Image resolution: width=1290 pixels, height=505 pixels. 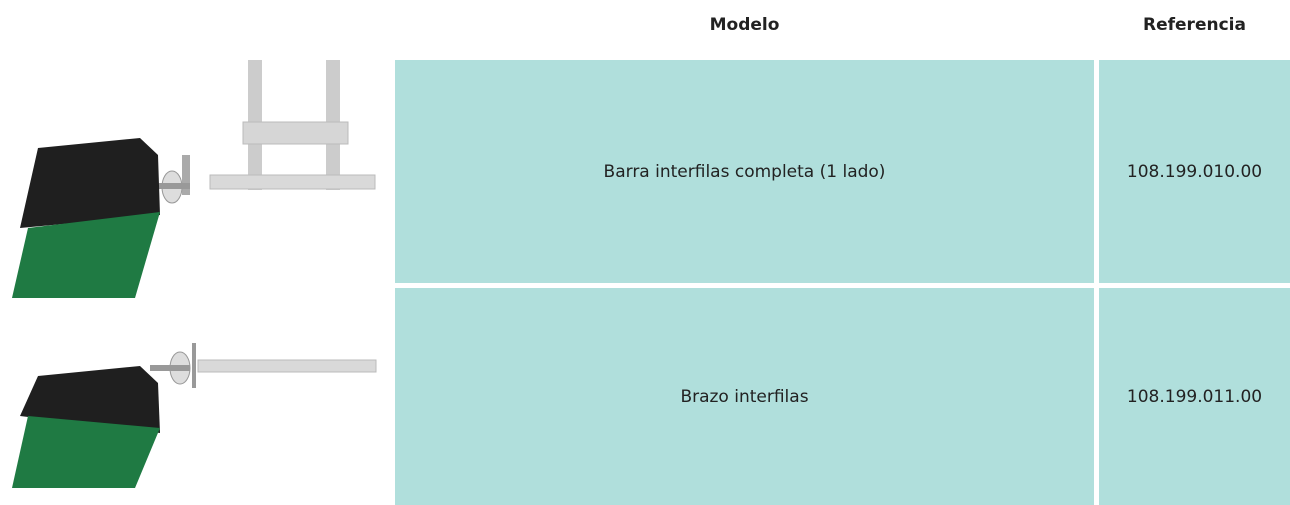 I want to click on header-referencia: Referencia, so click(x=1194, y=25).